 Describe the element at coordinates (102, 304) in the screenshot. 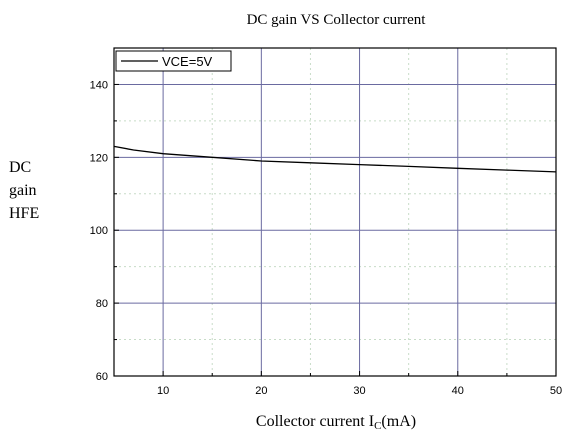

I see `y-tick-label: 80` at that location.